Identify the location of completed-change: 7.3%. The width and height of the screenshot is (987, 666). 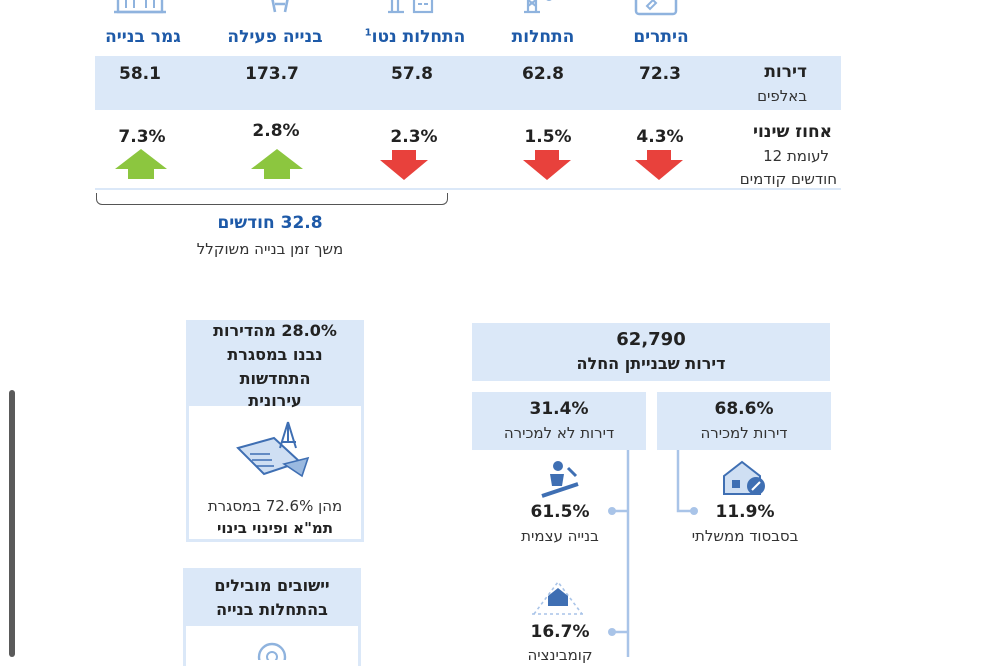
(142, 137).